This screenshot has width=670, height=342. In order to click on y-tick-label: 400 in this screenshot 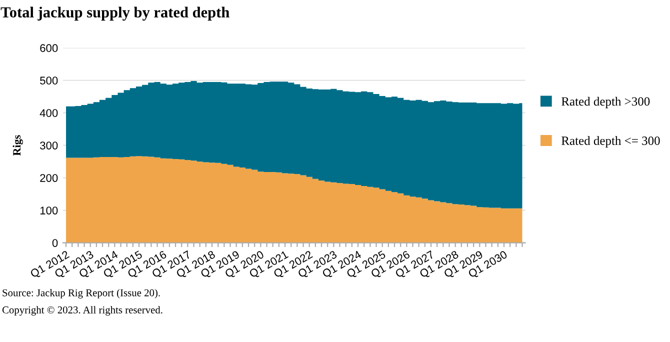, I will do `click(49, 113)`.